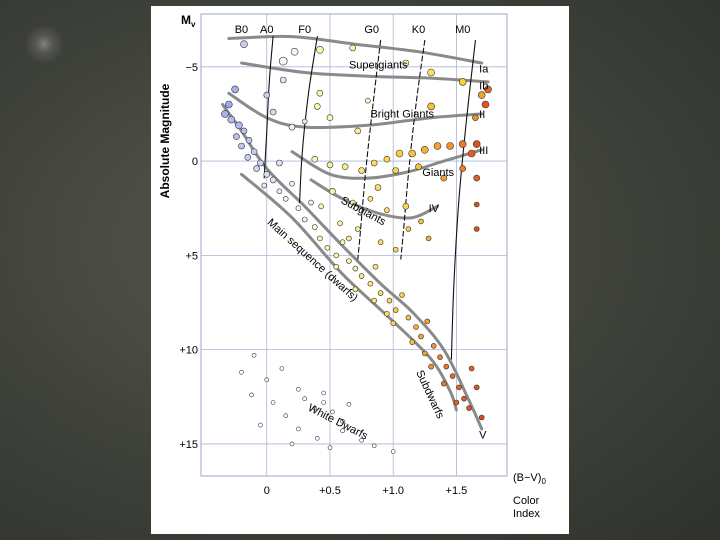  I want to click on y-tick-label: +5, so click(191, 256).